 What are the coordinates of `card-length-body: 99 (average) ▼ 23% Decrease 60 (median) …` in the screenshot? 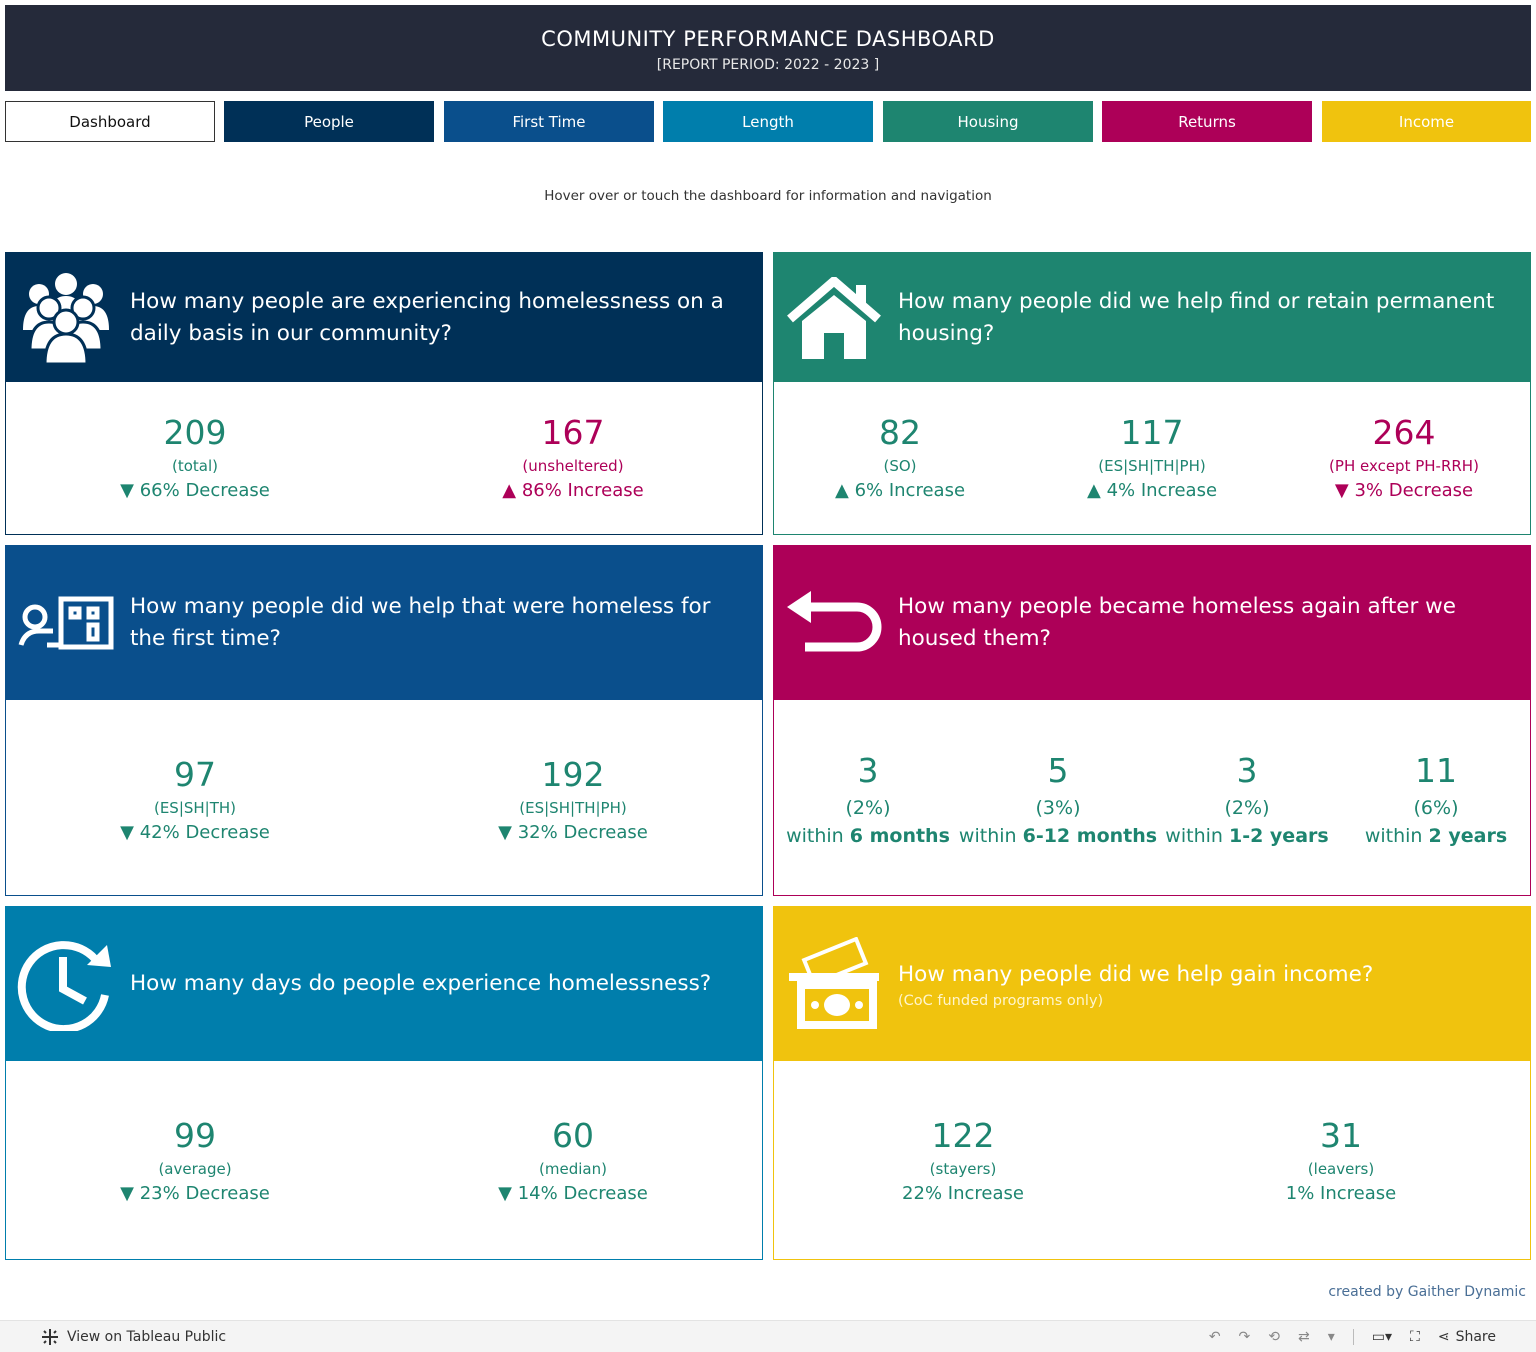 It's located at (384, 1159).